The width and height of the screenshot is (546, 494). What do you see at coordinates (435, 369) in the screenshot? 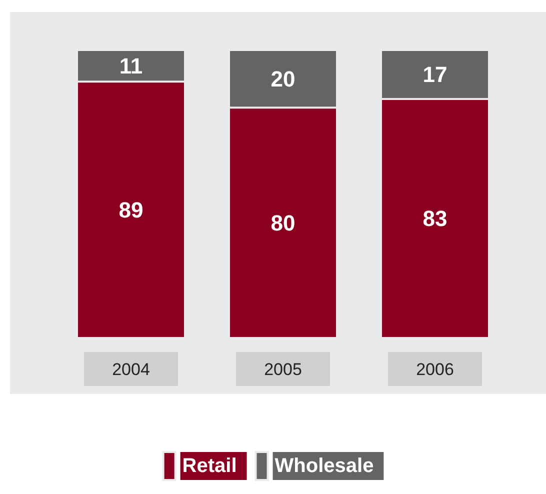
I see `x-tick-label: 2006` at bounding box center [435, 369].